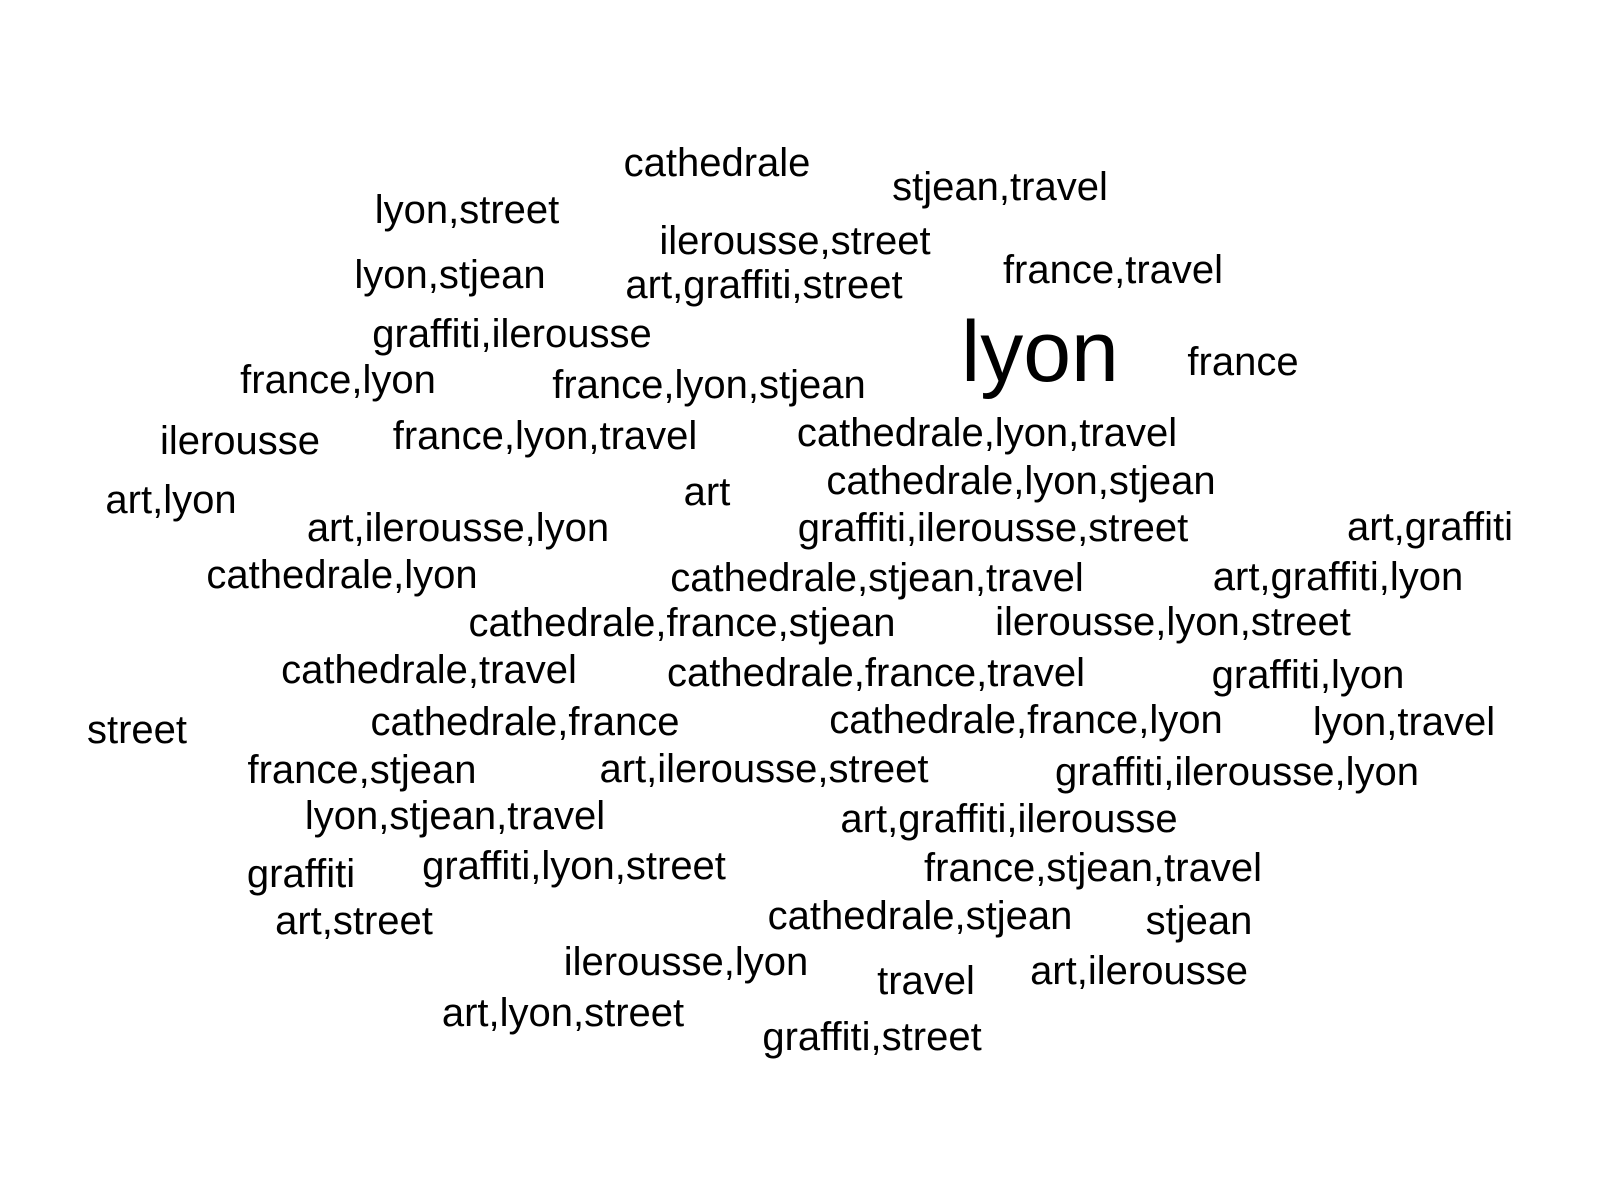 The width and height of the screenshot is (1600, 1200). Describe the element at coordinates (717, 163) in the screenshot. I see `word-cathedrale: cathedrale` at that location.